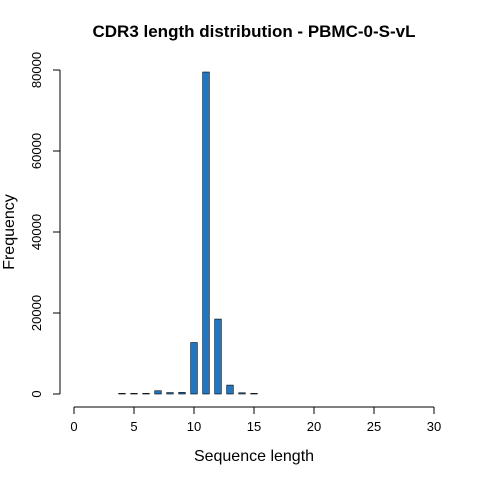  Describe the element at coordinates (314, 426) in the screenshot. I see `x-tick-label-20: 20` at that location.